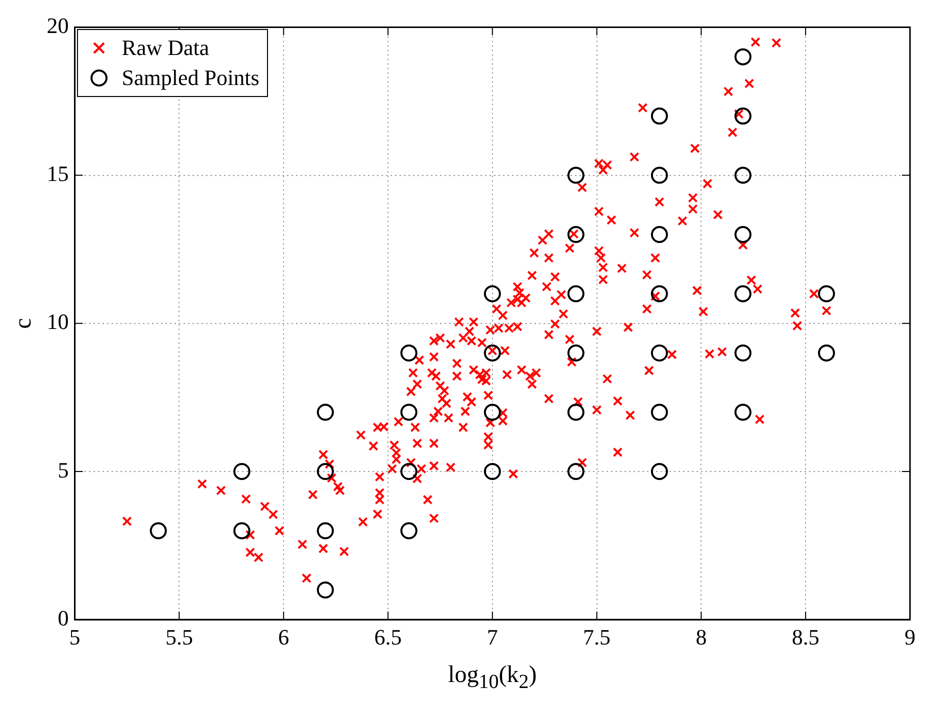 This screenshot has width=932, height=707. What do you see at coordinates (179, 637) in the screenshot?
I see `x-tick-label: 5.5` at bounding box center [179, 637].